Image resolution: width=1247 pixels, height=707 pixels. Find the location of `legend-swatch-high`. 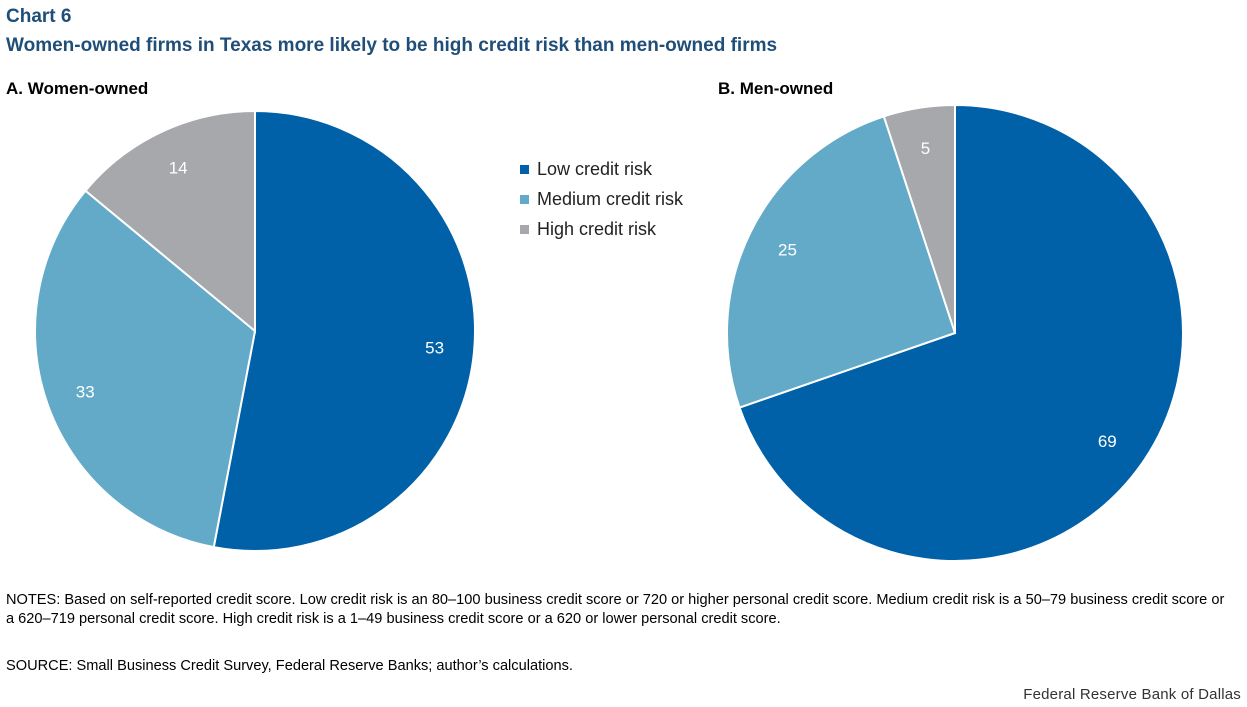

legend-swatch-high is located at coordinates (524, 229).